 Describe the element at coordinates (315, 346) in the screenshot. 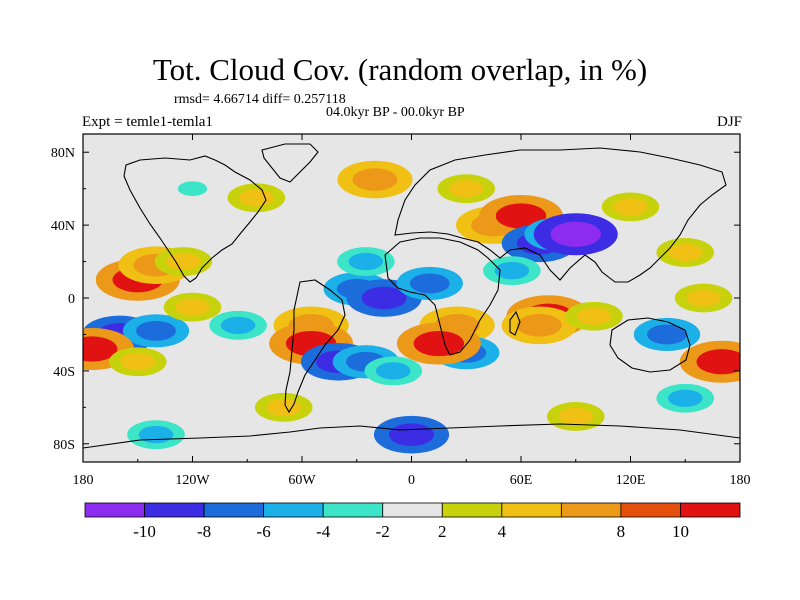

I see `coastline-south-america` at that location.